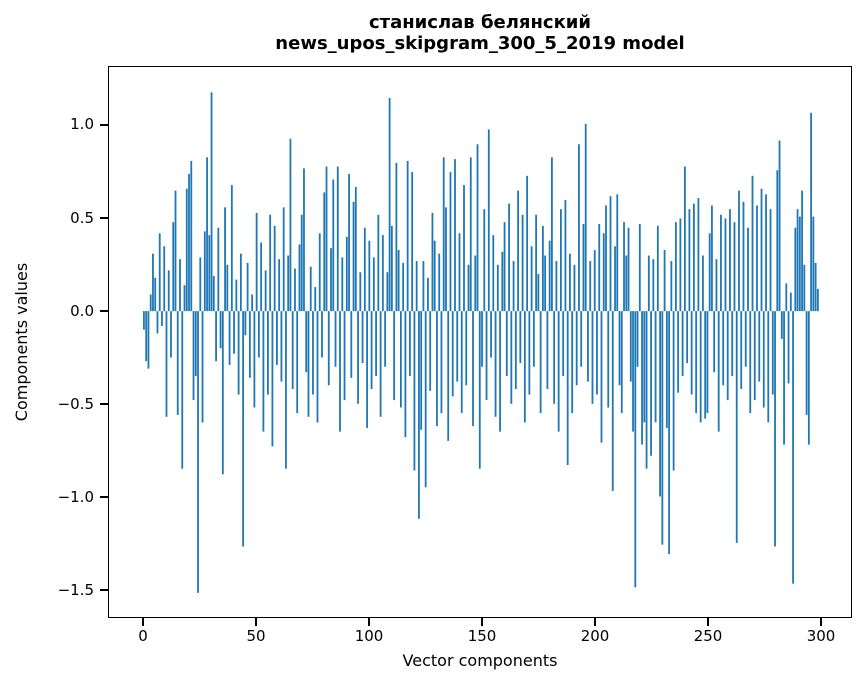 The image size is (867, 696). Describe the element at coordinates (708, 636) in the screenshot. I see `x-axis-tick-label: 250` at that location.